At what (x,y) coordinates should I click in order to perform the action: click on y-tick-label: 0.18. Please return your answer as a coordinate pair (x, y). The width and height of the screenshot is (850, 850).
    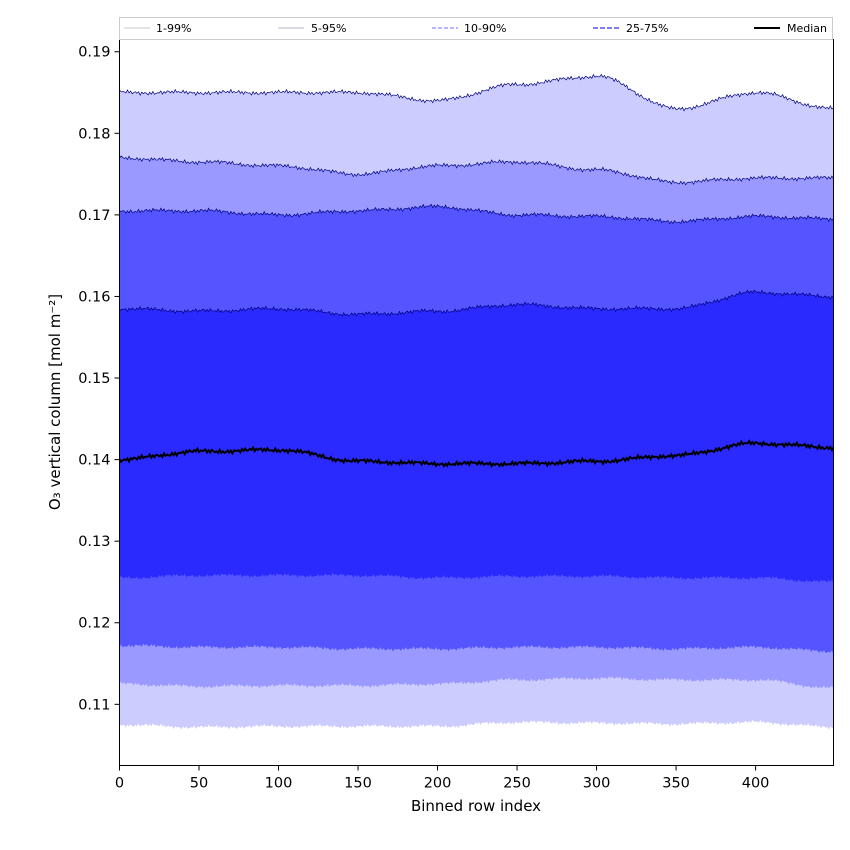
    Looking at the image, I should click on (94, 134).